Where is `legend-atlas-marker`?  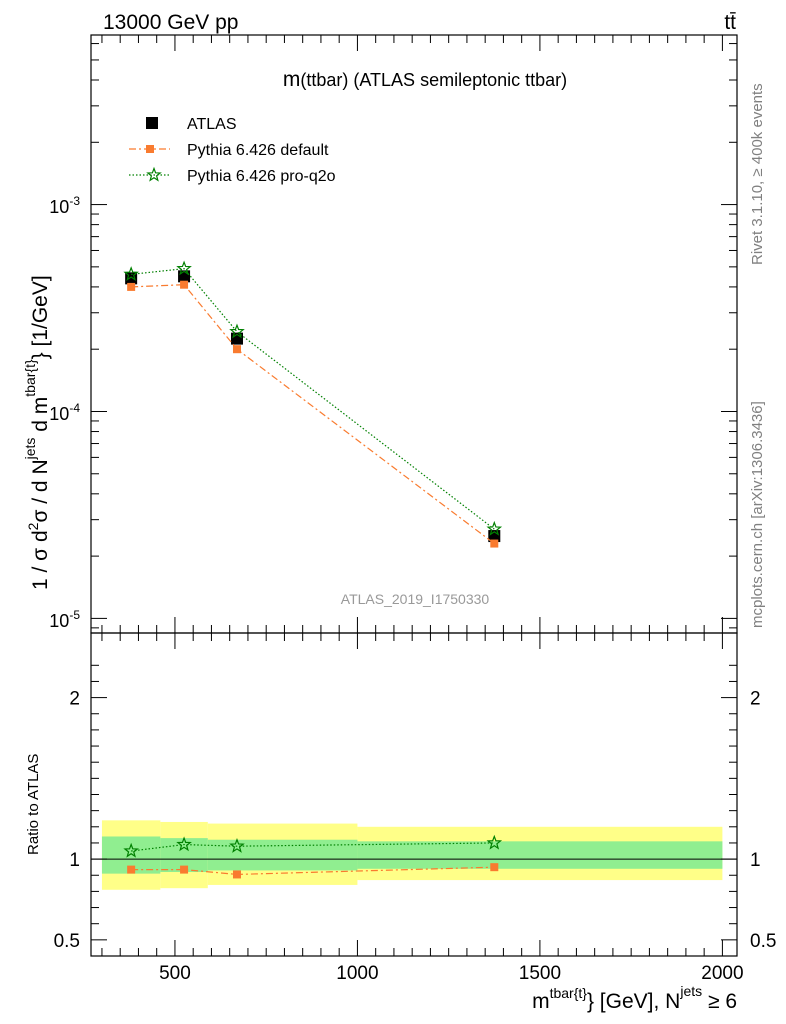 legend-atlas-marker is located at coordinates (152, 123).